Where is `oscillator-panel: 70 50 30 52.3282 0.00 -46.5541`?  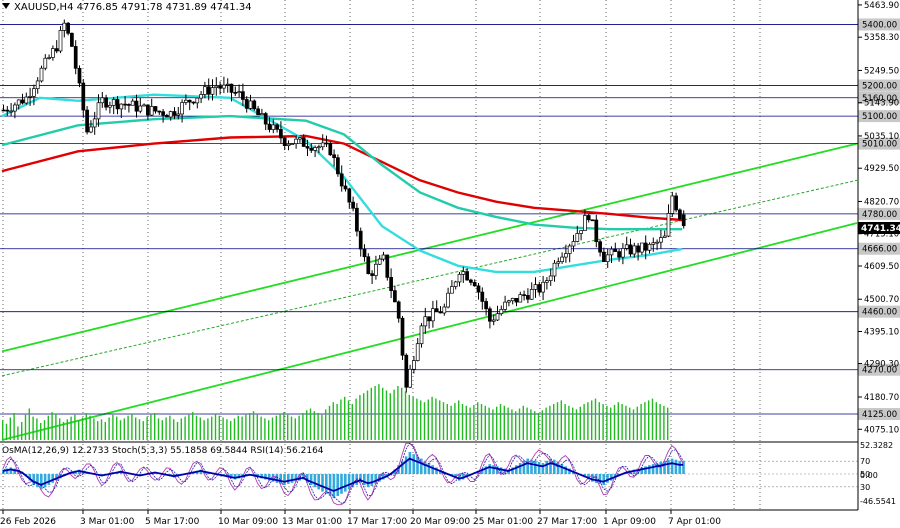
oscillator-panel: 70 50 30 52.3282 0.00 -46.5541 is located at coordinates (448, 473).